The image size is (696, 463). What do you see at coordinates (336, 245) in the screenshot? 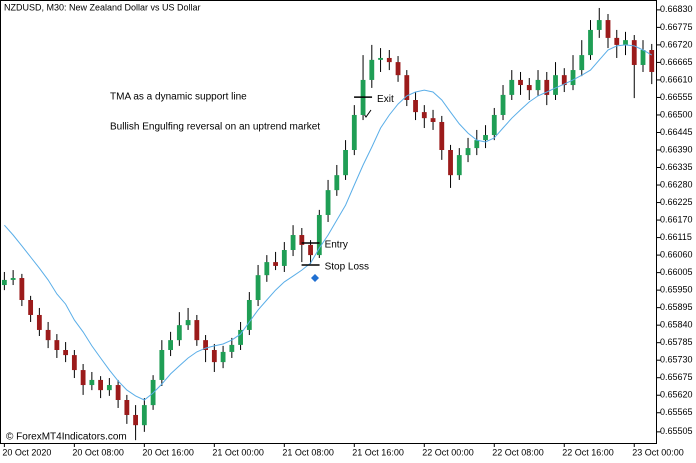
I see `level-label: Entry` at bounding box center [336, 245].